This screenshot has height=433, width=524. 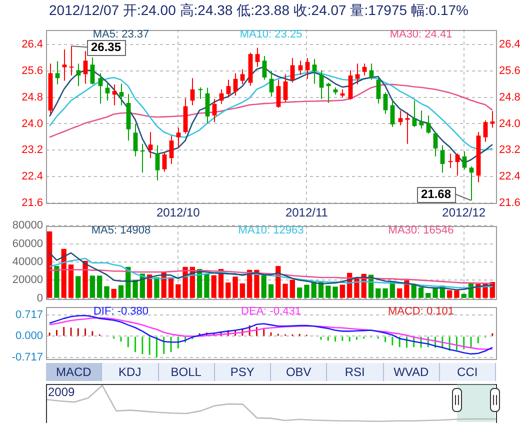 I want to click on y2-tick-label: 23.2, so click(x=509, y=150).